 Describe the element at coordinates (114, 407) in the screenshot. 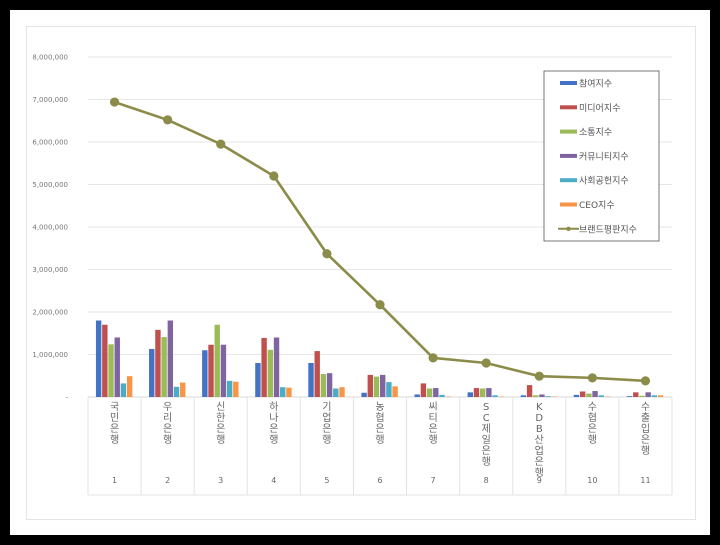

I see `category-label-char: 국` at that location.